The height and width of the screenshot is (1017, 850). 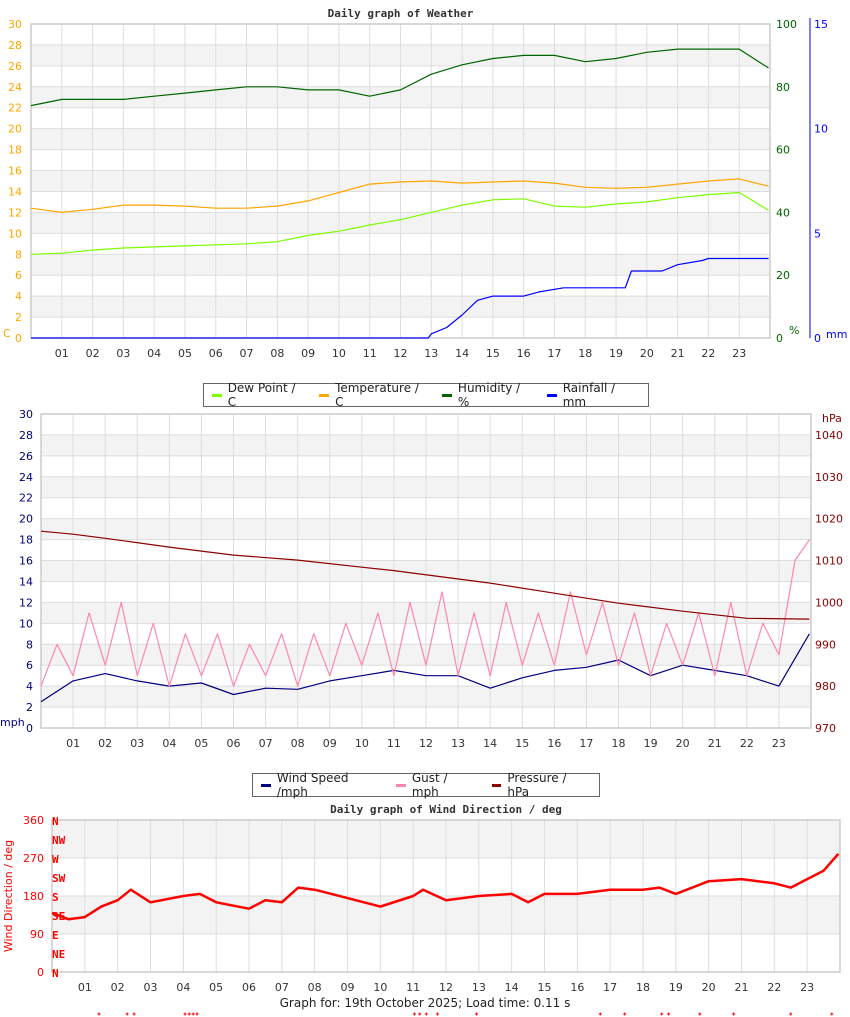 What do you see at coordinates (15, 212) in the screenshot?
I see `y-tick-label-left: 12` at bounding box center [15, 212].